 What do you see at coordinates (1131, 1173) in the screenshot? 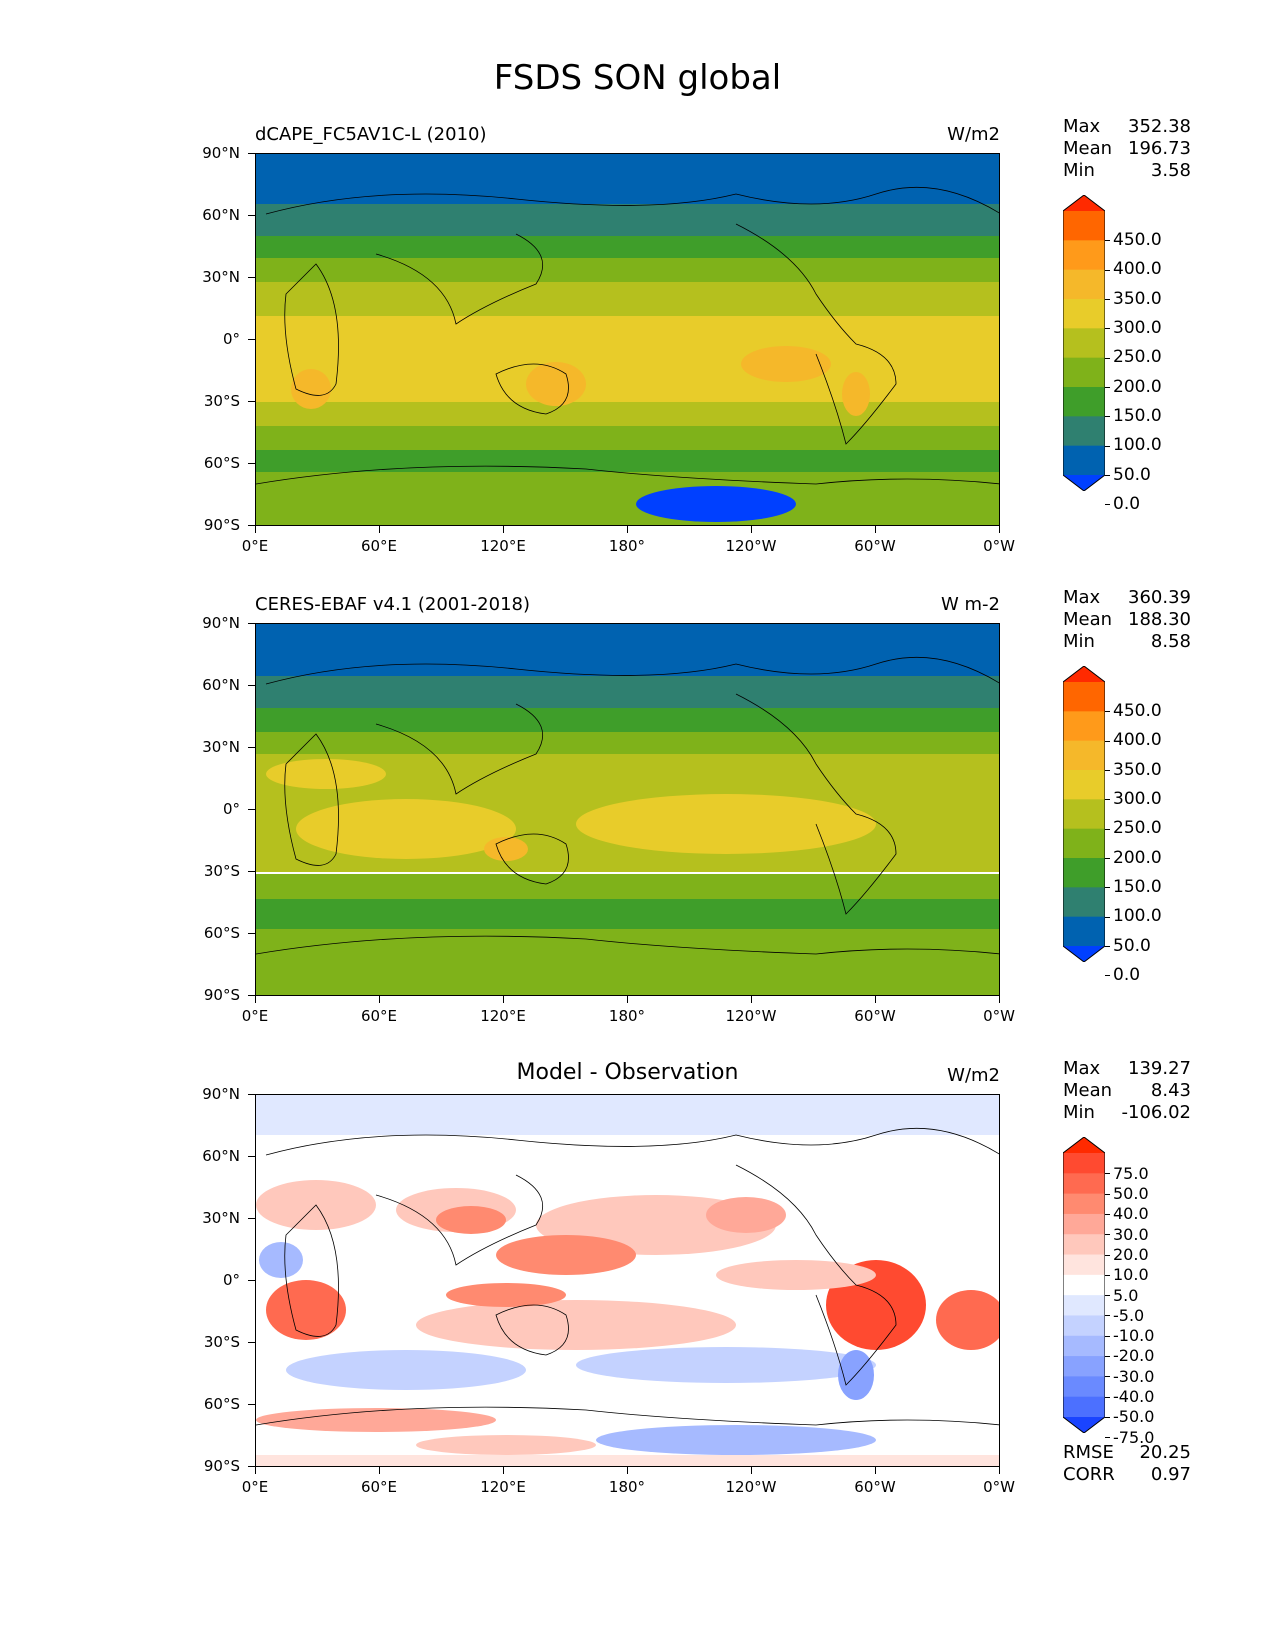
I see `colorbar-level-label: 75.0` at bounding box center [1131, 1173].